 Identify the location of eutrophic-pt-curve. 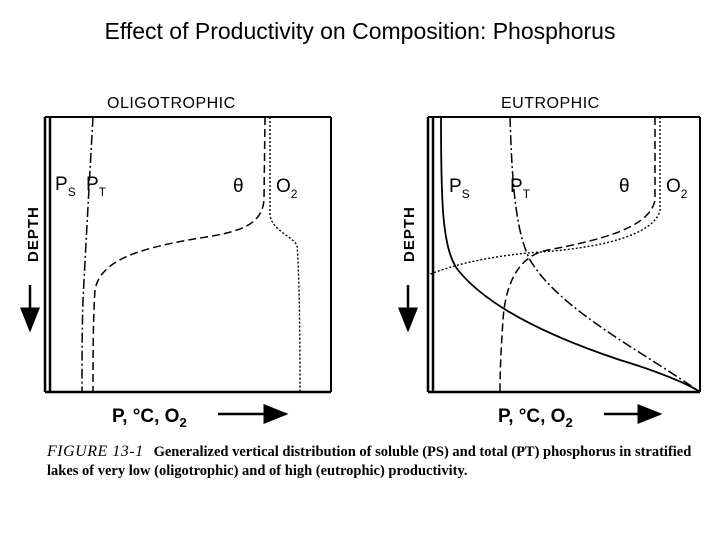
(605, 254).